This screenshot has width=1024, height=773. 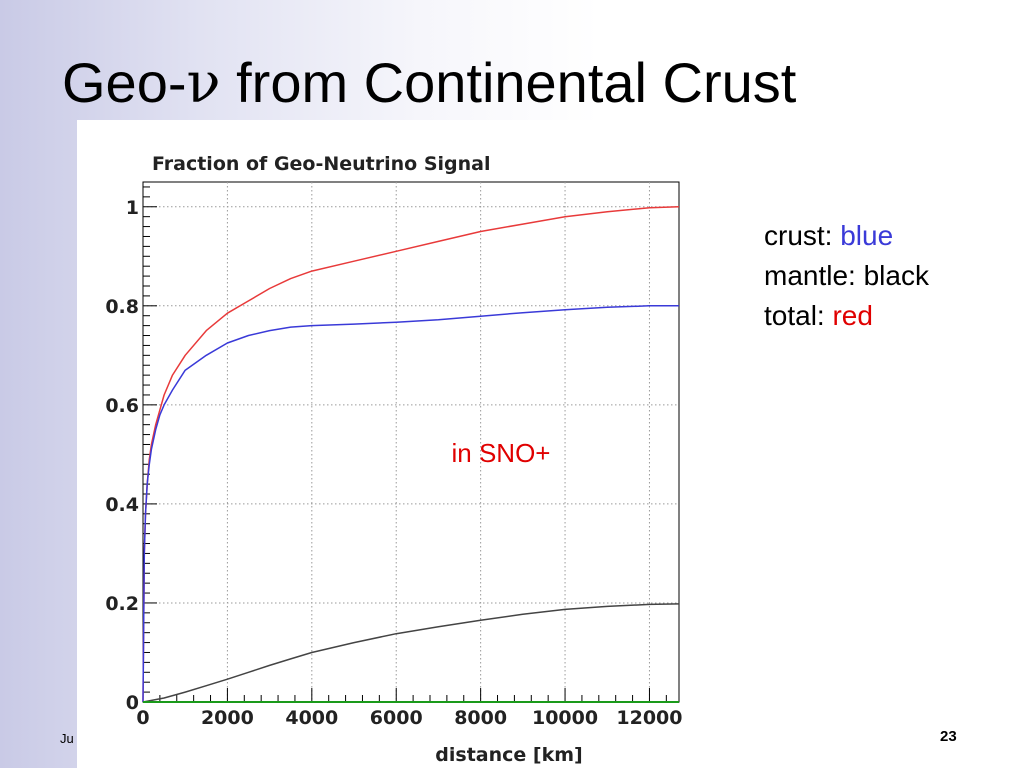 I want to click on slide-title: Geo-ν from Continental Crust, so click(x=429, y=83).